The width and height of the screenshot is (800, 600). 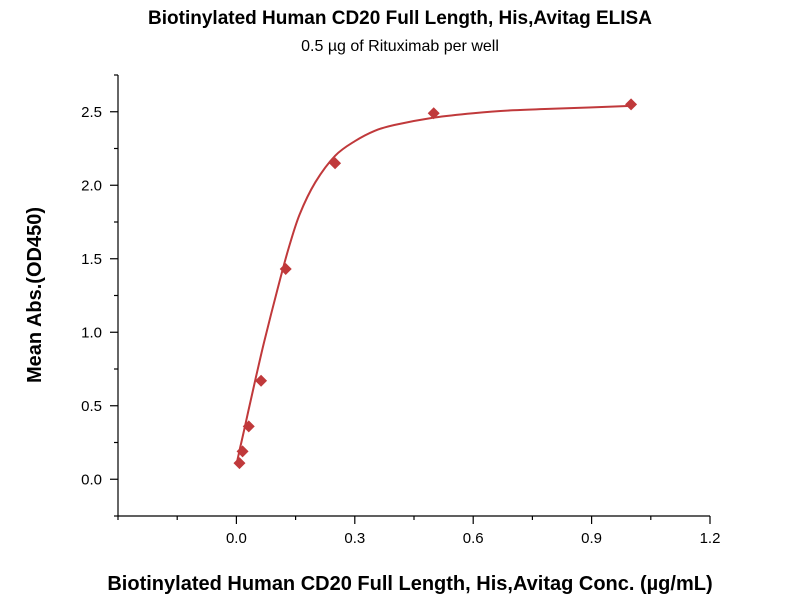 What do you see at coordinates (91, 112) in the screenshot?
I see `y-tick-label: 2.5` at bounding box center [91, 112].